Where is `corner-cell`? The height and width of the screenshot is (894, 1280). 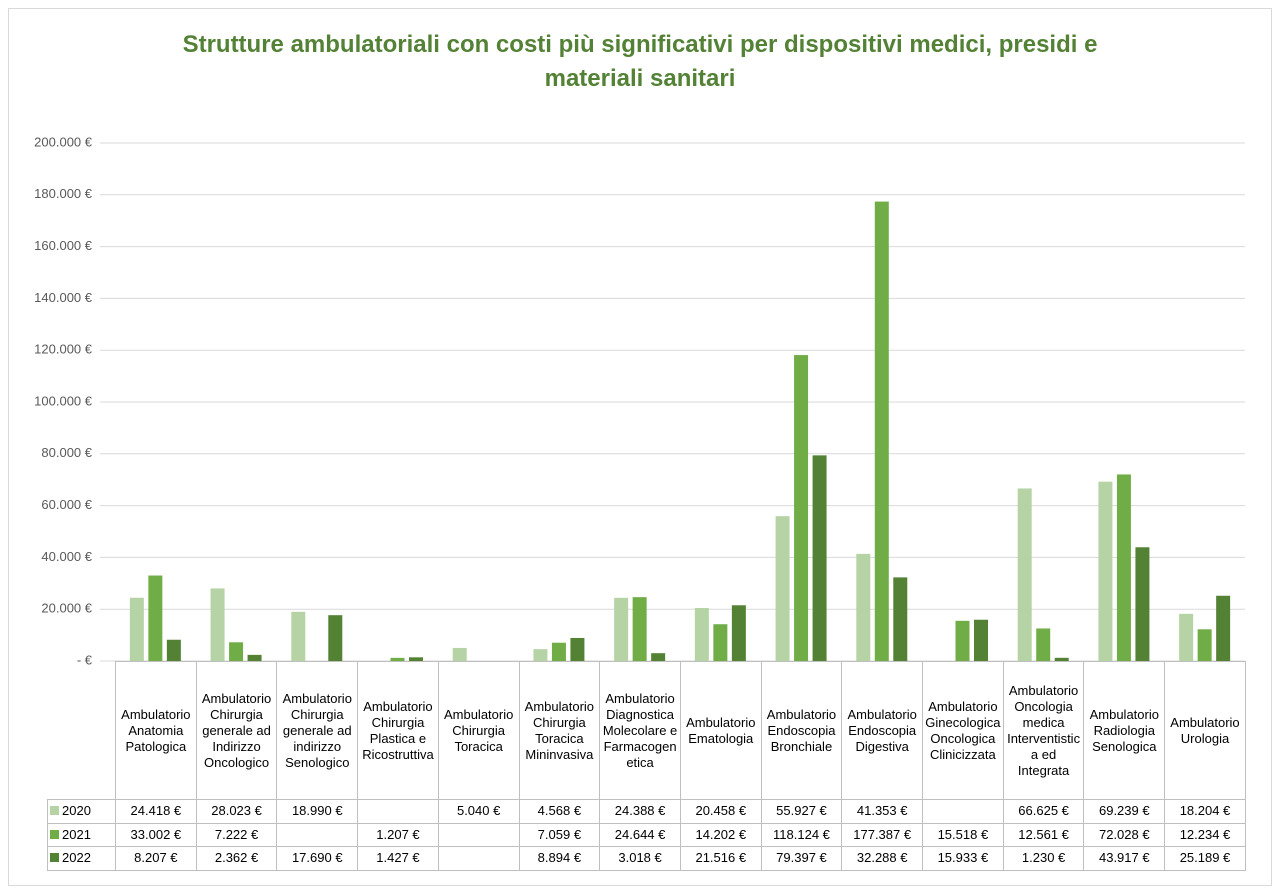
corner-cell is located at coordinates (82, 731).